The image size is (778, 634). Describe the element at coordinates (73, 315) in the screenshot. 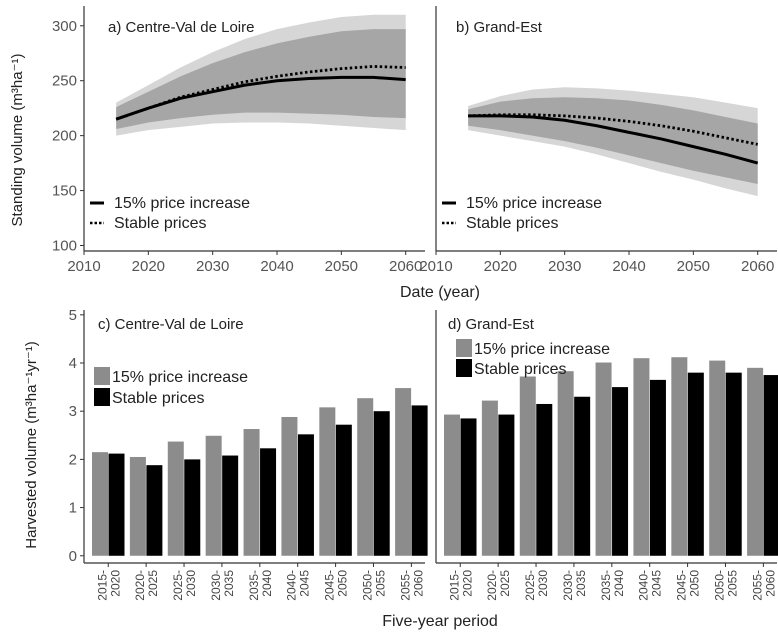

I see `y-tick-label: 5` at that location.